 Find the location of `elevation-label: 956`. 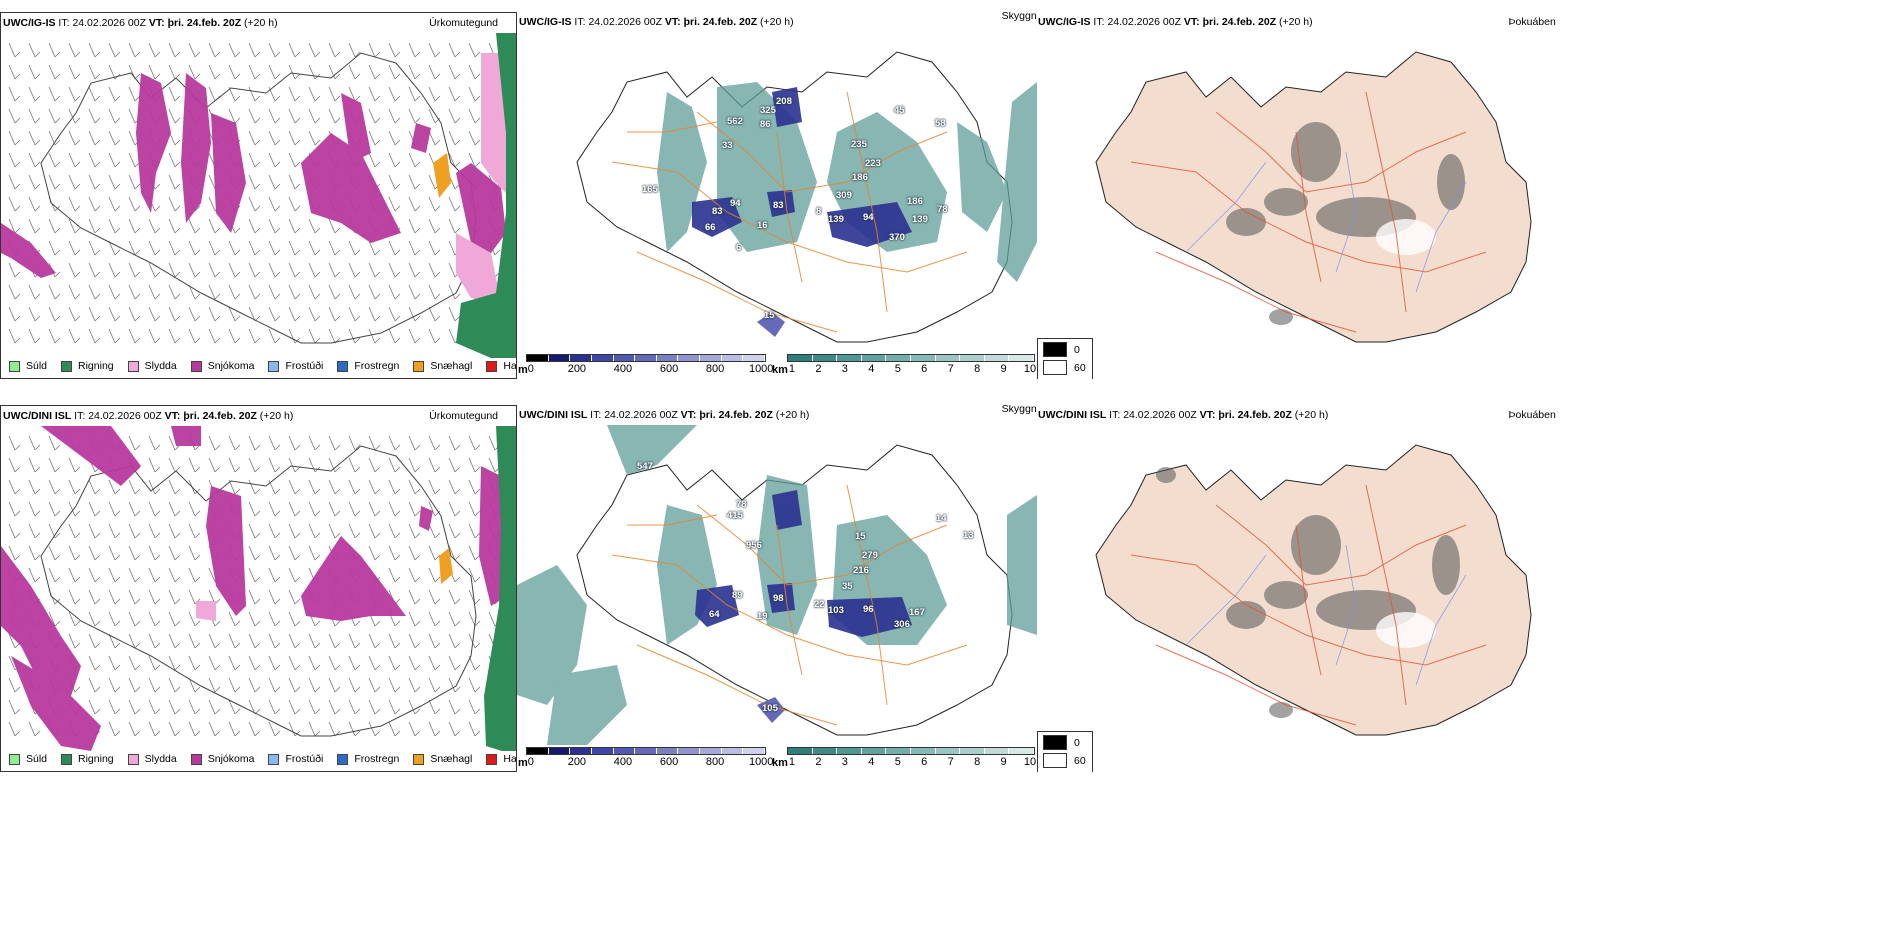

elevation-label: 956 is located at coordinates (754, 545).